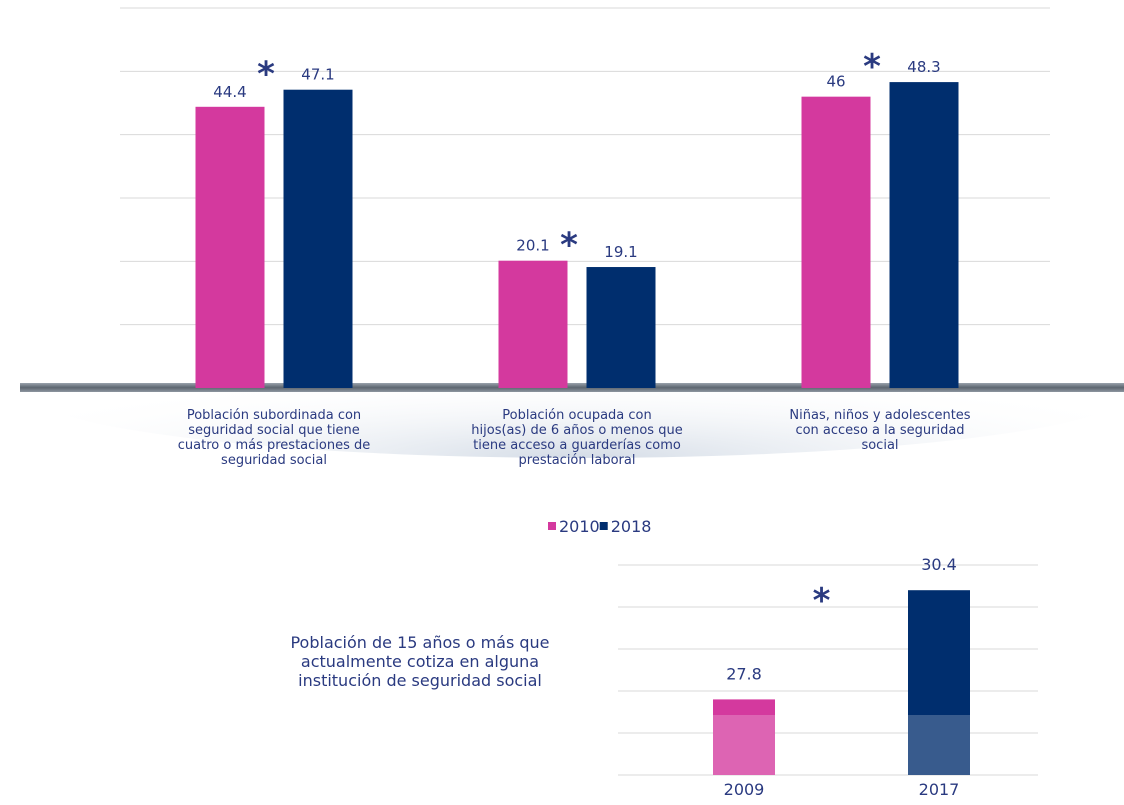  What do you see at coordinates (939, 564) in the screenshot?
I see `value-label: 30.4` at bounding box center [939, 564].